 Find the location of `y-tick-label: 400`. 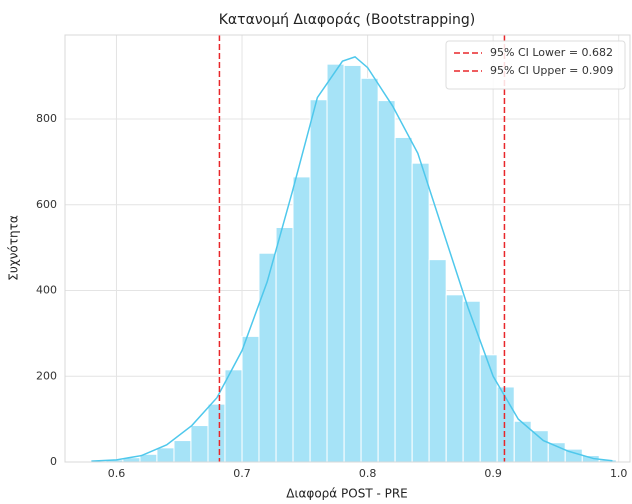

y-tick-label: 400 is located at coordinates (46, 290).